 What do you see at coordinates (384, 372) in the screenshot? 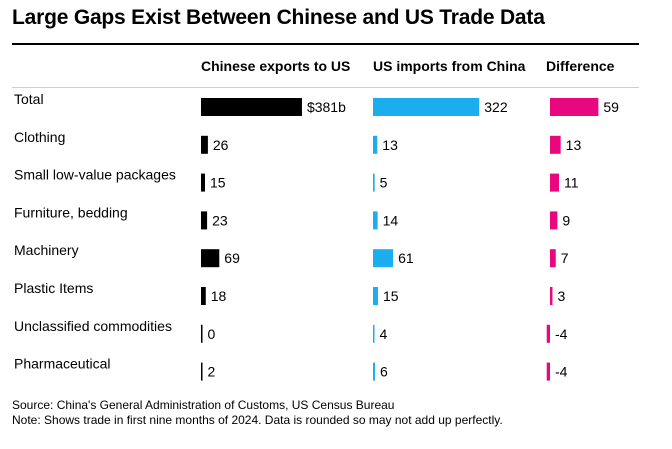
I see `us-imports-value-label: 6` at bounding box center [384, 372].